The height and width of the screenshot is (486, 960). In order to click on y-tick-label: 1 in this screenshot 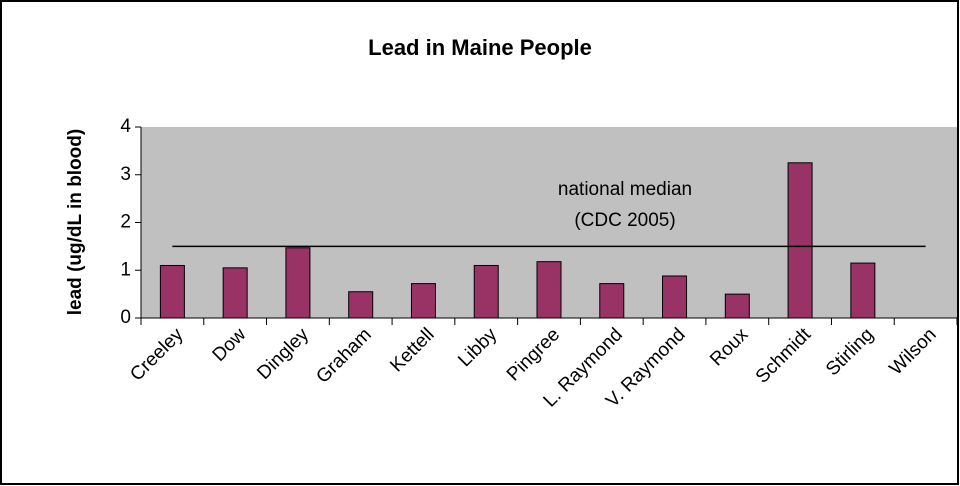, I will do `click(125, 269)`.